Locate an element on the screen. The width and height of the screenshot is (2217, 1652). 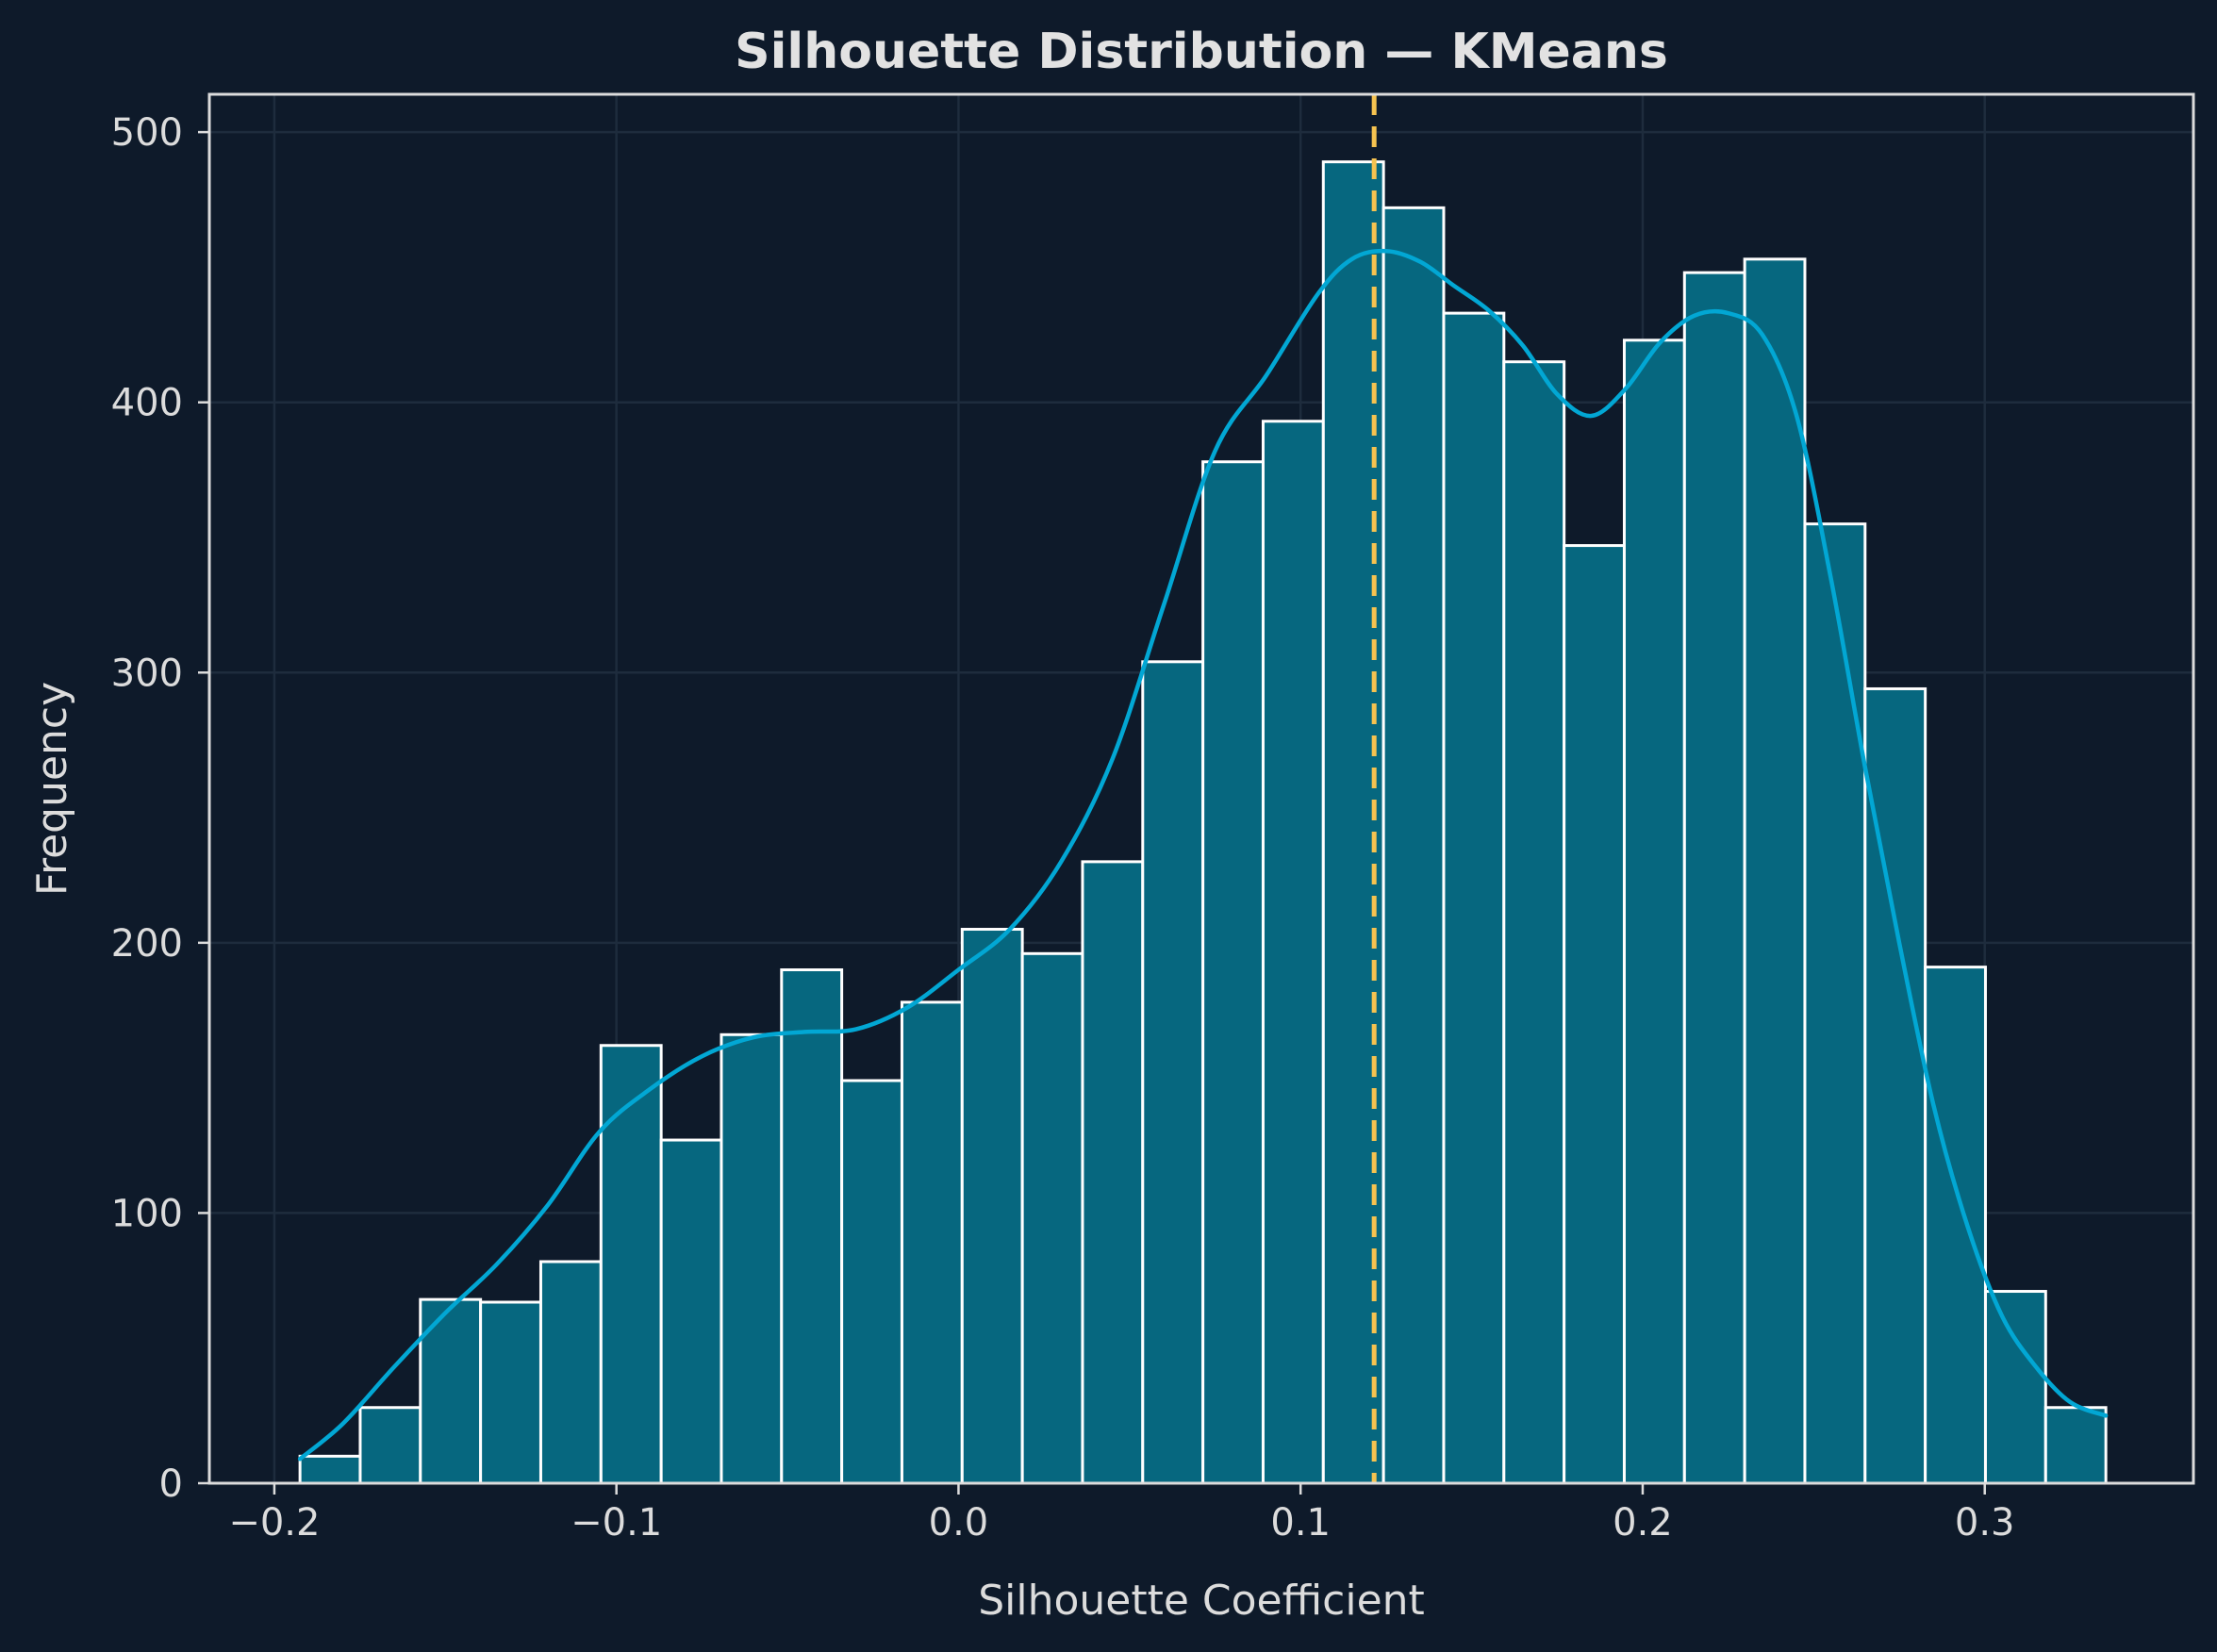
y-tick-label: 200 is located at coordinates (147, 944).